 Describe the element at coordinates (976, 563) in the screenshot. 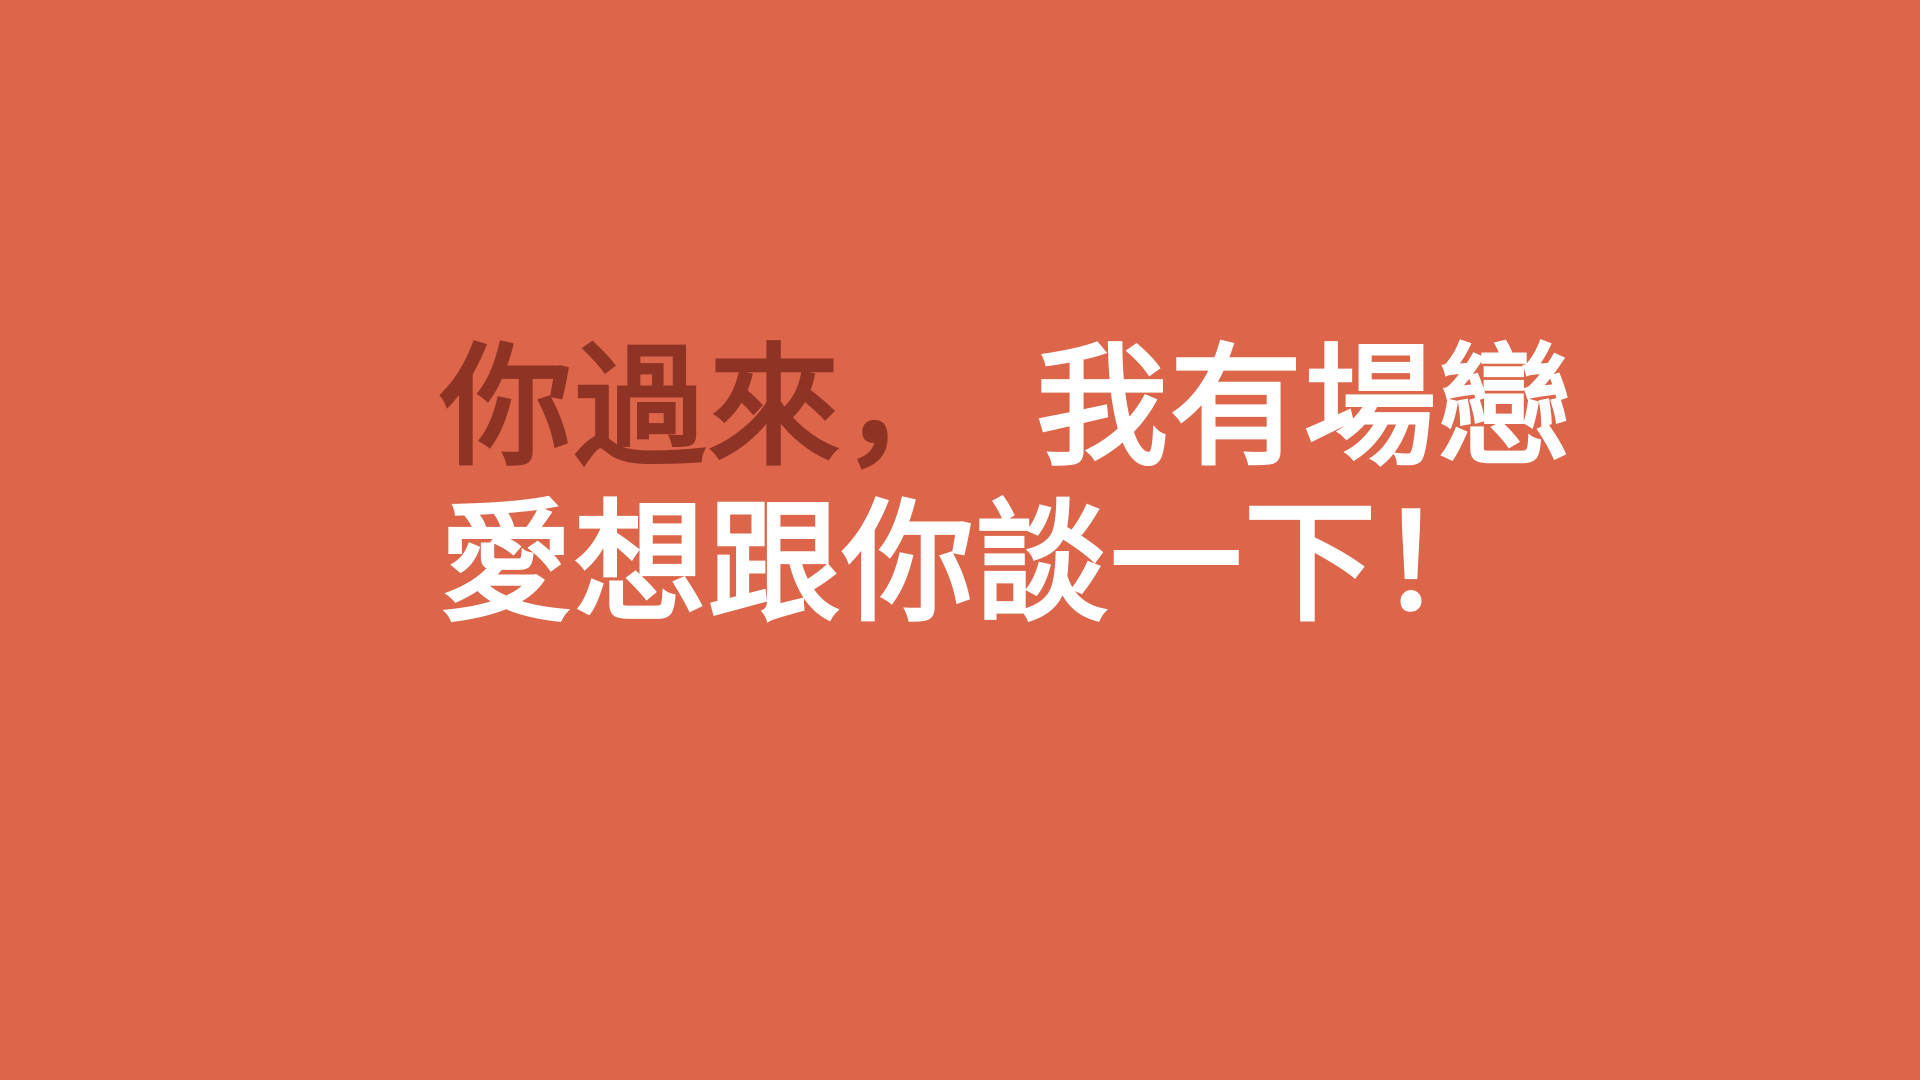

I see `headline-main-text-2: 愛想跟你談一下！` at that location.